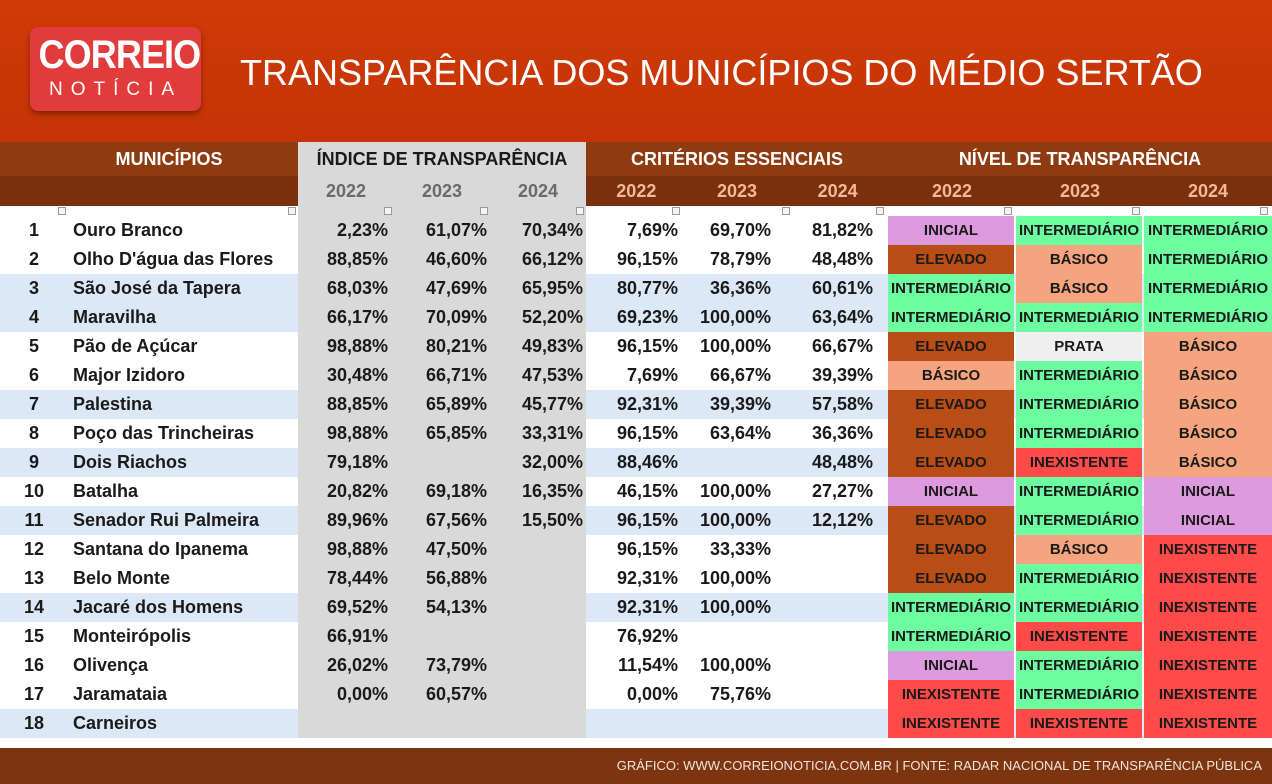 This screenshot has width=1272, height=784. What do you see at coordinates (456, 694) in the screenshot?
I see `index-value: 60,57%` at bounding box center [456, 694].